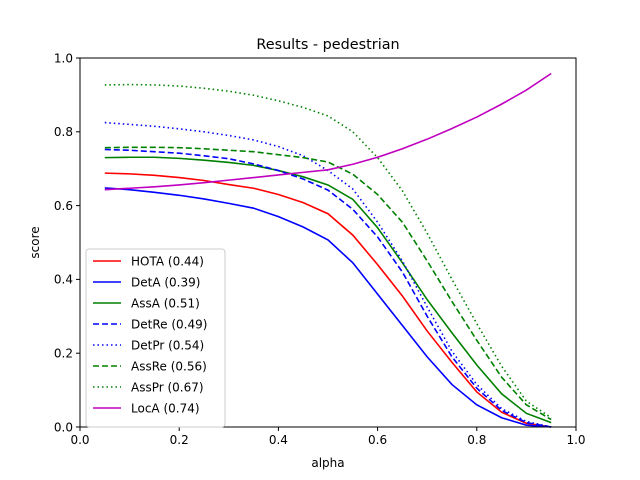 The width and height of the screenshot is (640, 480). What do you see at coordinates (575, 440) in the screenshot?
I see `x-tick-label: 1.0` at bounding box center [575, 440].